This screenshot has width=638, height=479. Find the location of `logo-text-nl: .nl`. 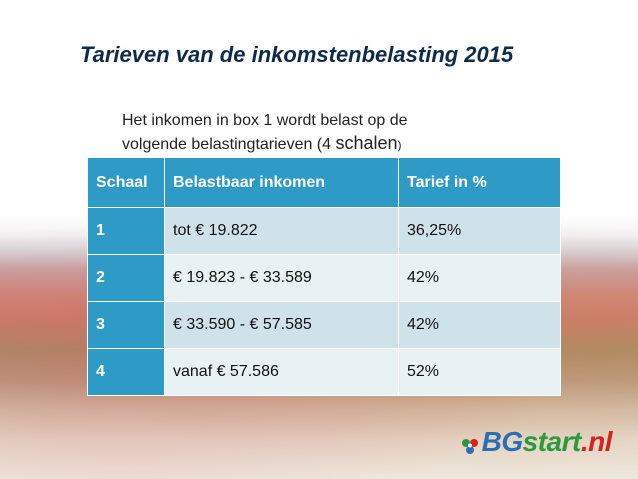

logo-text-nl: .nl is located at coordinates (596, 441).